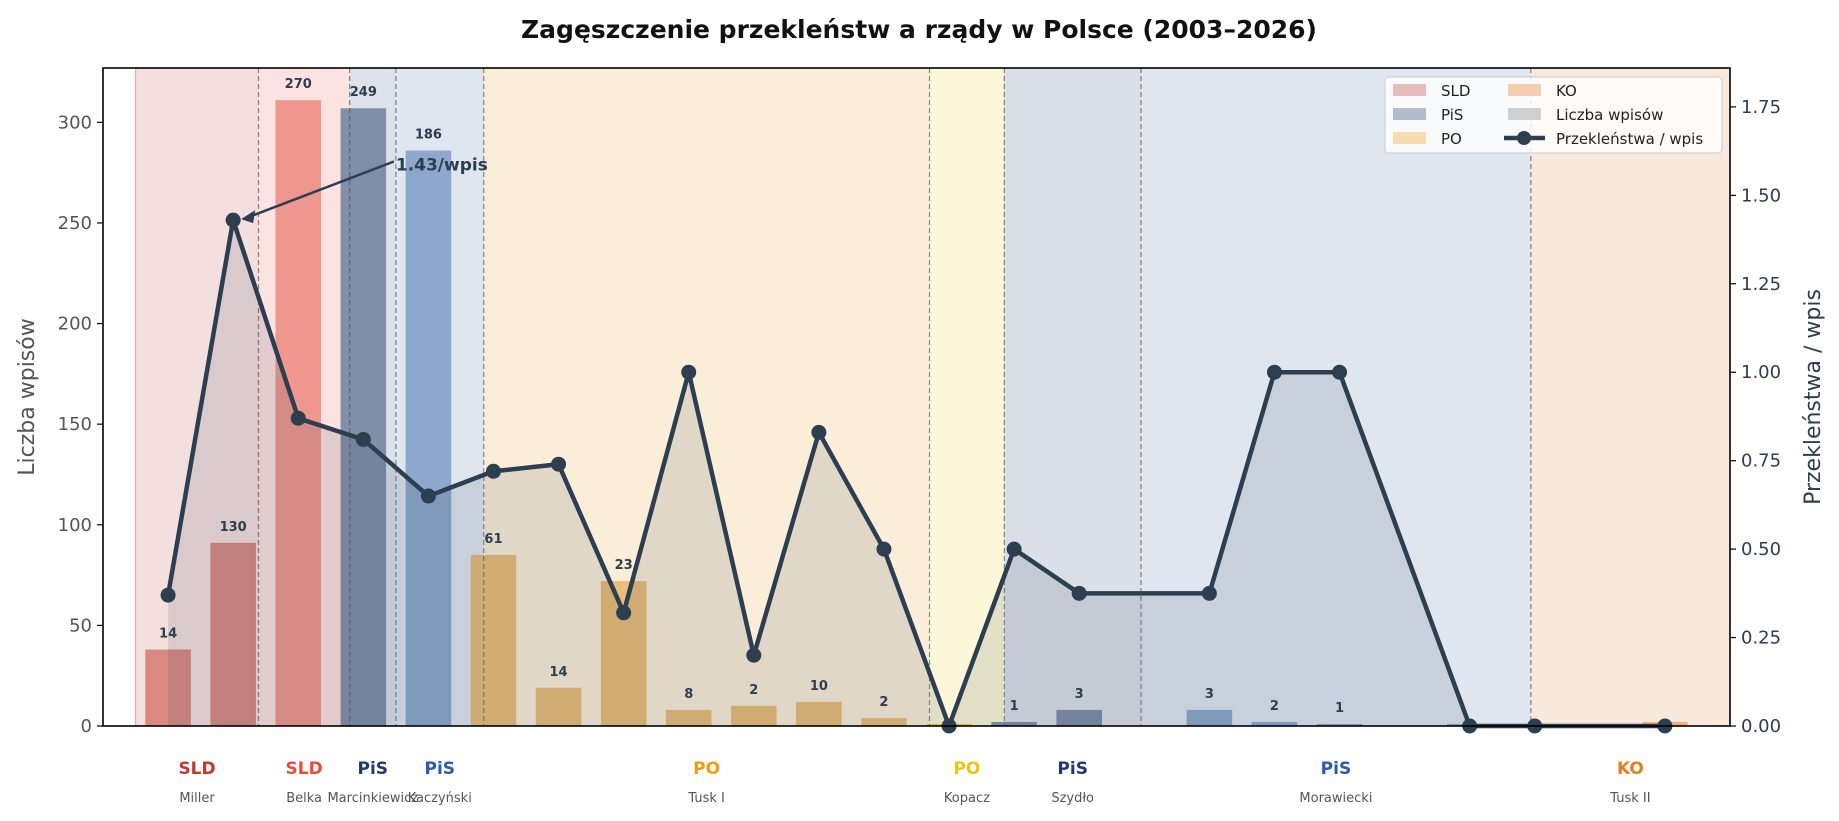  I want to click on legend-marker, so click(1524, 138).